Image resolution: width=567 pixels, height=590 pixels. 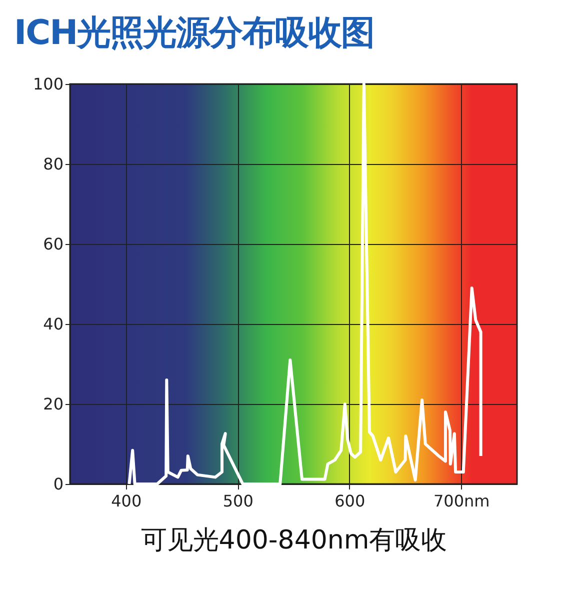 I want to click on x-tick-label: 500, so click(x=238, y=501).